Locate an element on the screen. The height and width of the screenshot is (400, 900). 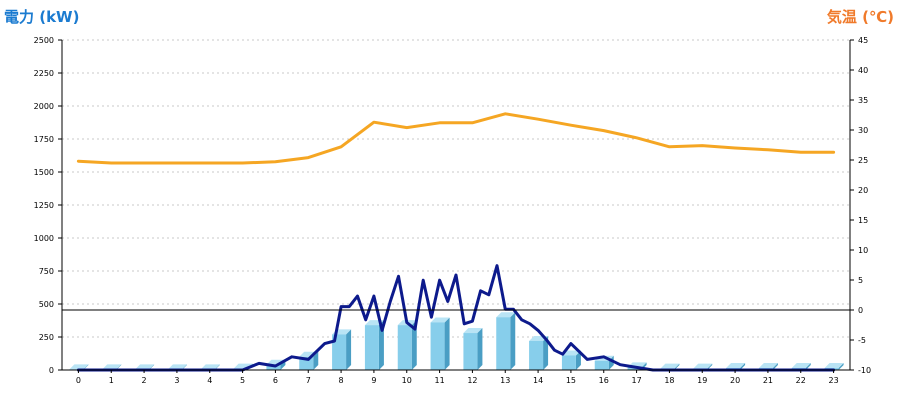
right-tick-labels: -10 -5 0 5 10 15 20 25 30 35 40 45 is located at coordinates (864, 205).